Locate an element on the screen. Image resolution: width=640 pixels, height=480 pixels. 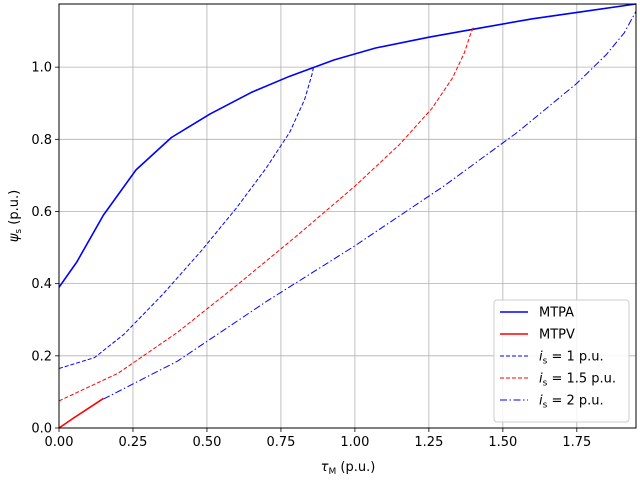
y-tick-label: 0.2 is located at coordinates (41, 356).